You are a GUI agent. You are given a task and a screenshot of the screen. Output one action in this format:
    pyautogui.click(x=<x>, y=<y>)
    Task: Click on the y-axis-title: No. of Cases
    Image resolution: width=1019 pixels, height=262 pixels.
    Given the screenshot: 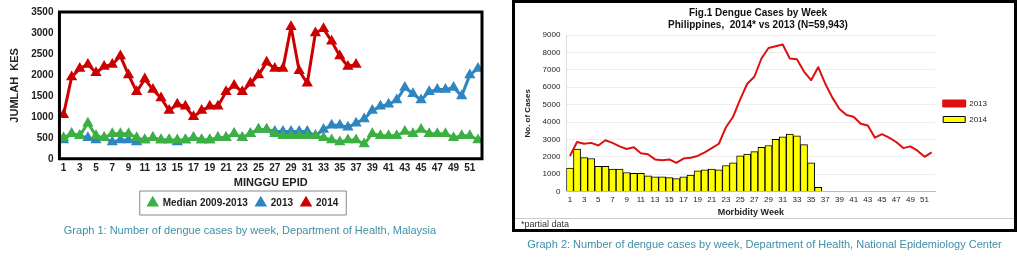 What is the action you would take?
    pyautogui.click(x=527, y=113)
    